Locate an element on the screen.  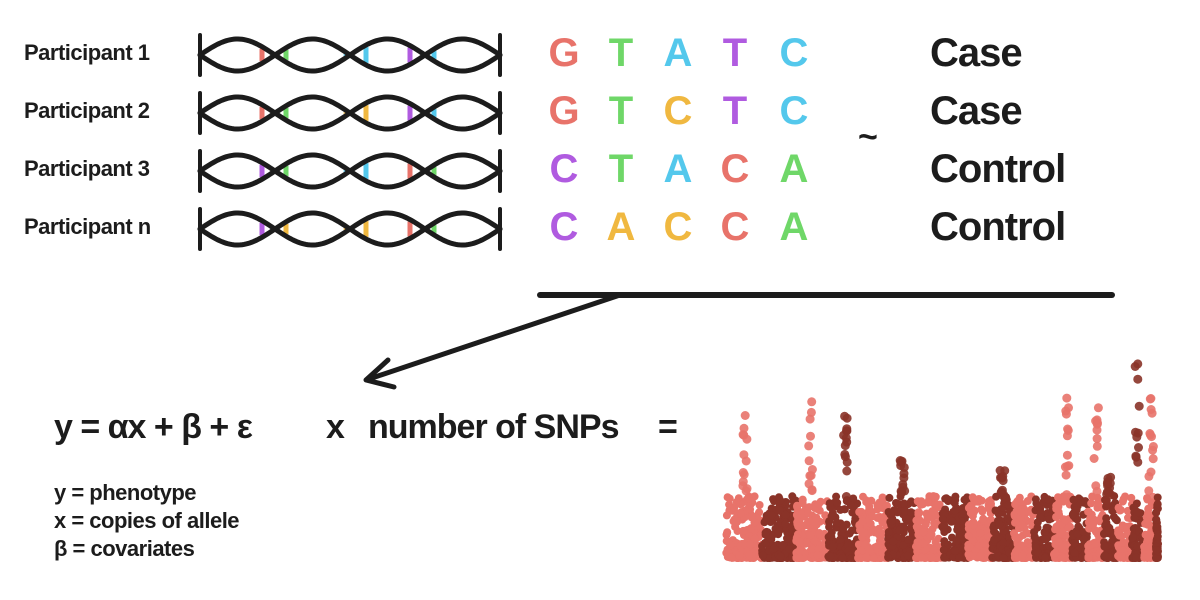
dna-strand is located at coordinates (350, 229).